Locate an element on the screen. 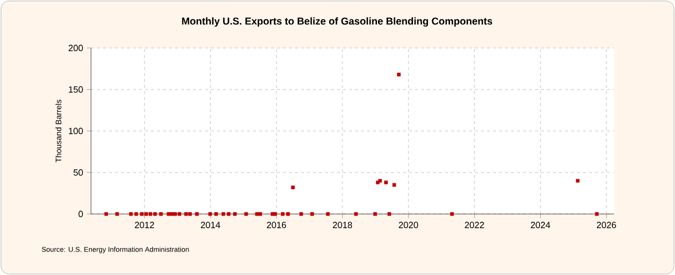 The width and height of the screenshot is (675, 275). x-tick-label: 2014 is located at coordinates (210, 225).